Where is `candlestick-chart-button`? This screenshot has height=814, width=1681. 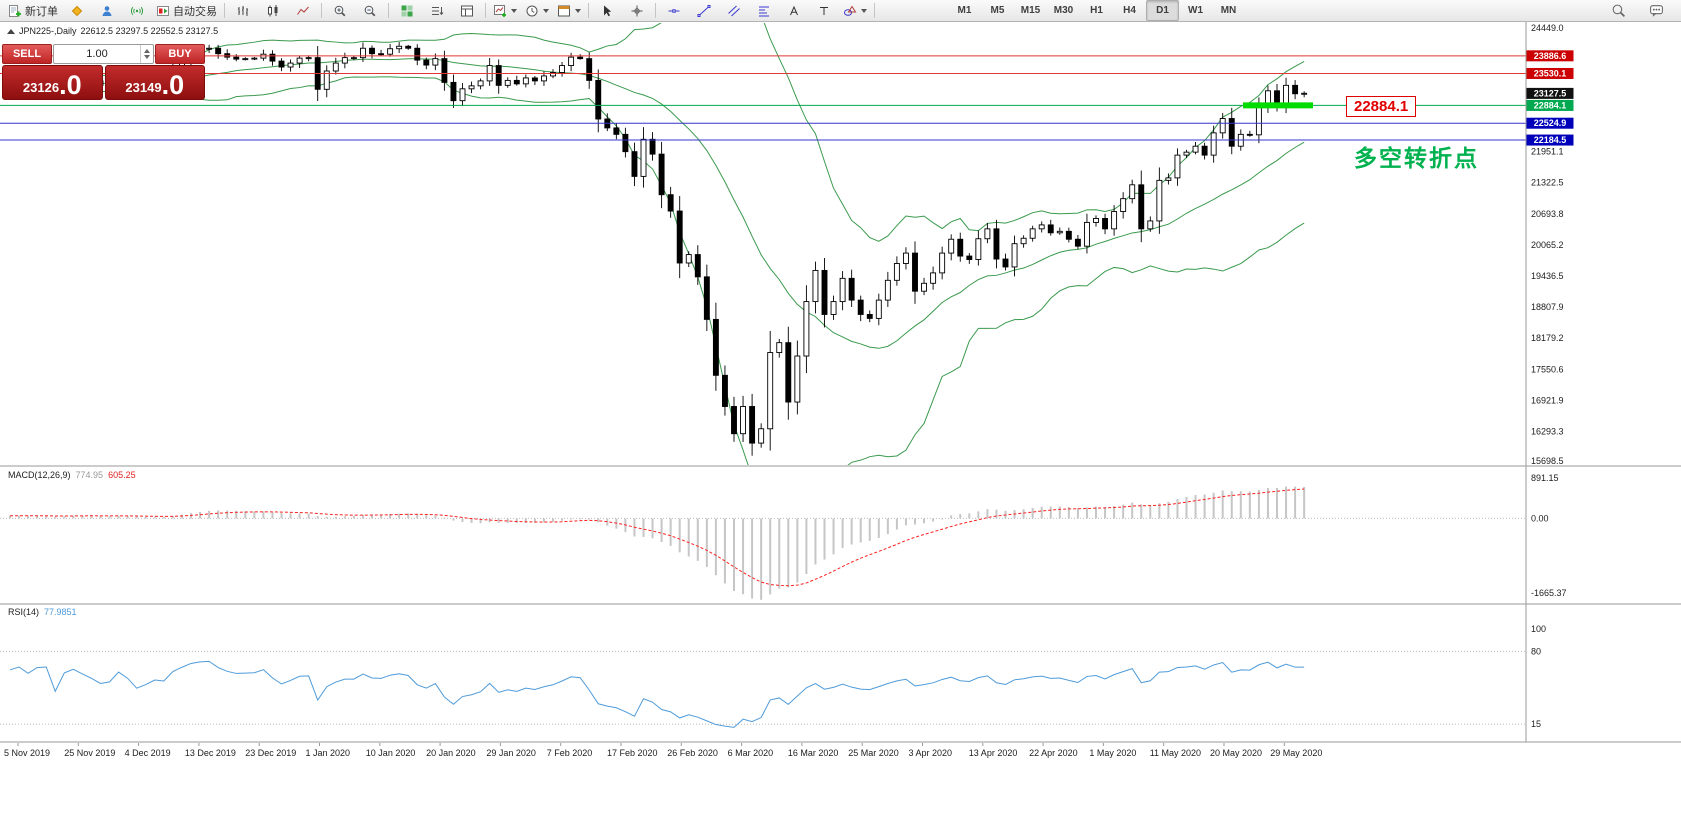
candlestick-chart-button is located at coordinates (273, 10).